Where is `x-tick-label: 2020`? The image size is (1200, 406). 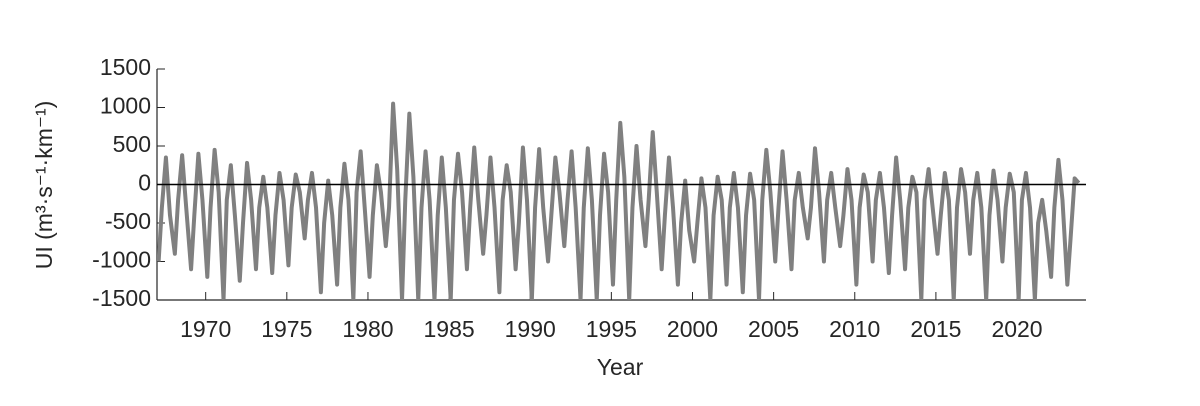 x-tick-label: 2020 is located at coordinates (1016, 329).